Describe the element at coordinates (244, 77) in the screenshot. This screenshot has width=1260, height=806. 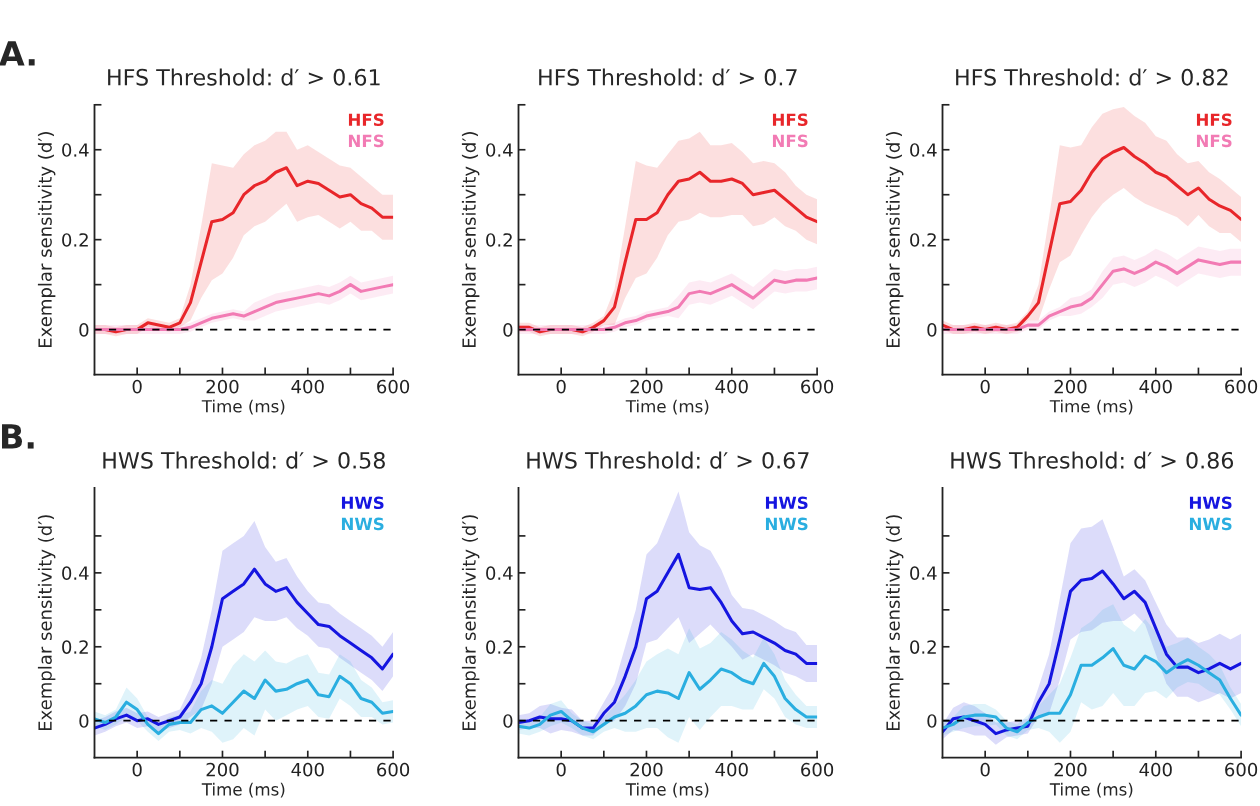
I see `chart-title: HFS Threshold: d′ > 0.61` at that location.